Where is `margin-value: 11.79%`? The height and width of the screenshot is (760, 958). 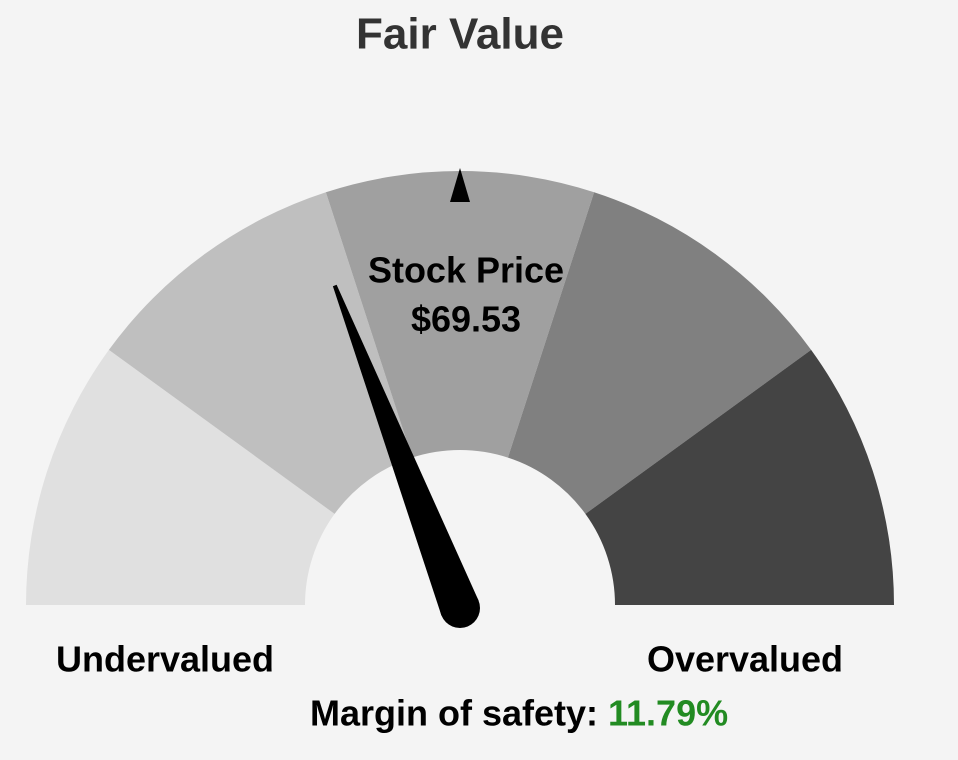
margin-value: 11.79% is located at coordinates (668, 713).